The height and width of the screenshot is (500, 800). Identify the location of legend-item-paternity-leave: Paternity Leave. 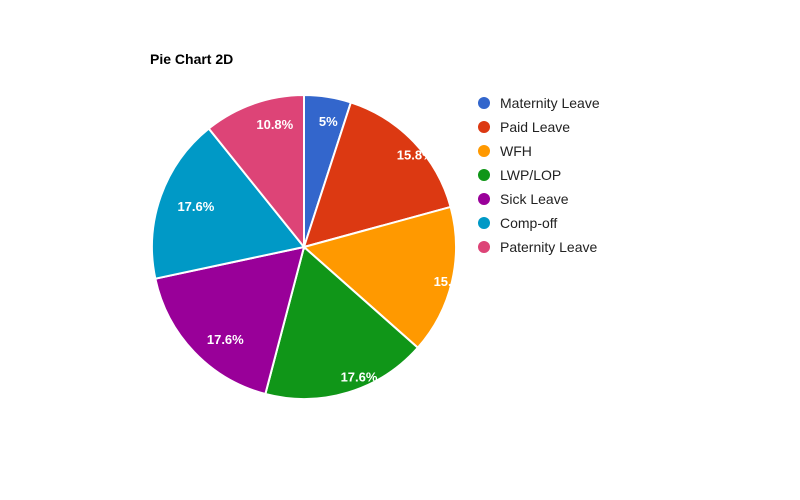
(539, 247).